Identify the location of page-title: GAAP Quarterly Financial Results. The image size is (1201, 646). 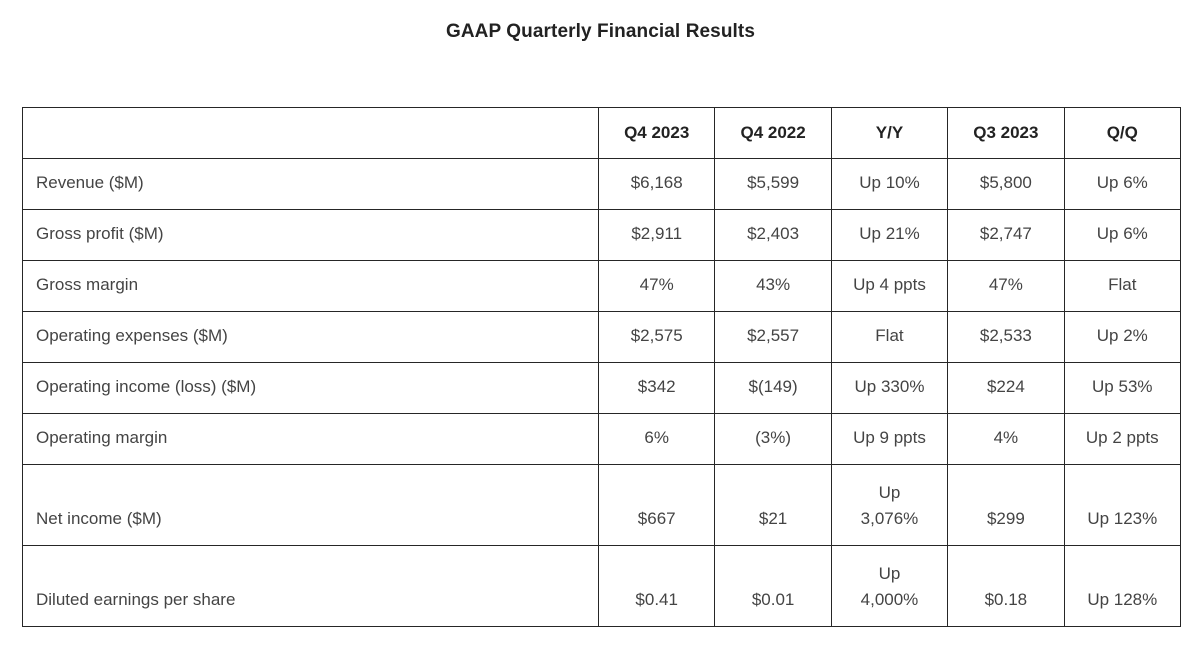
(600, 31).